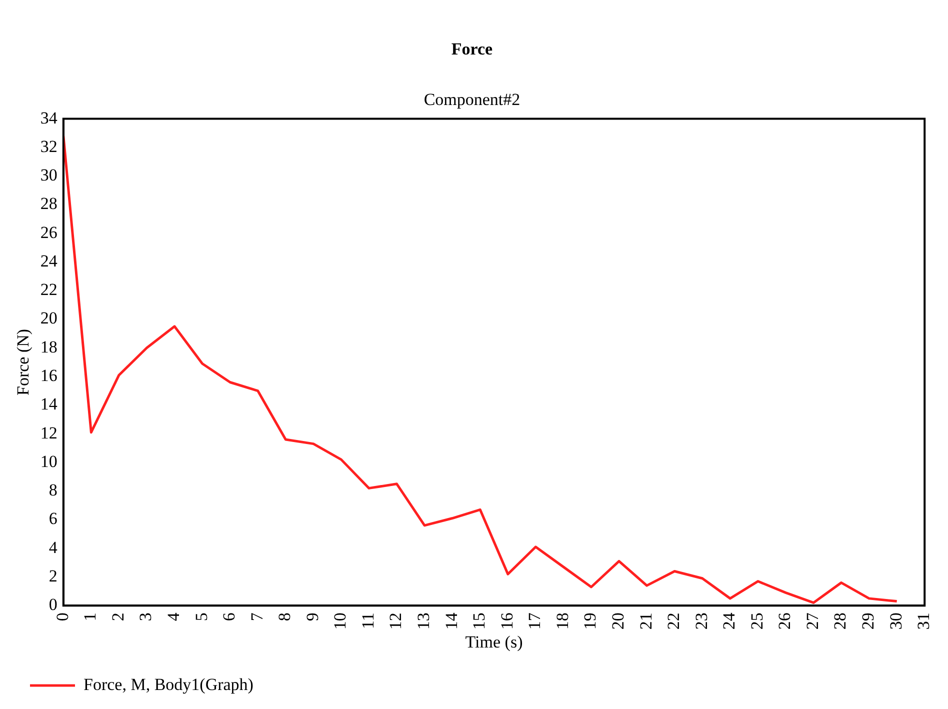 The image size is (948, 709). Describe the element at coordinates (53, 490) in the screenshot. I see `y-tick-label: 8` at that location.